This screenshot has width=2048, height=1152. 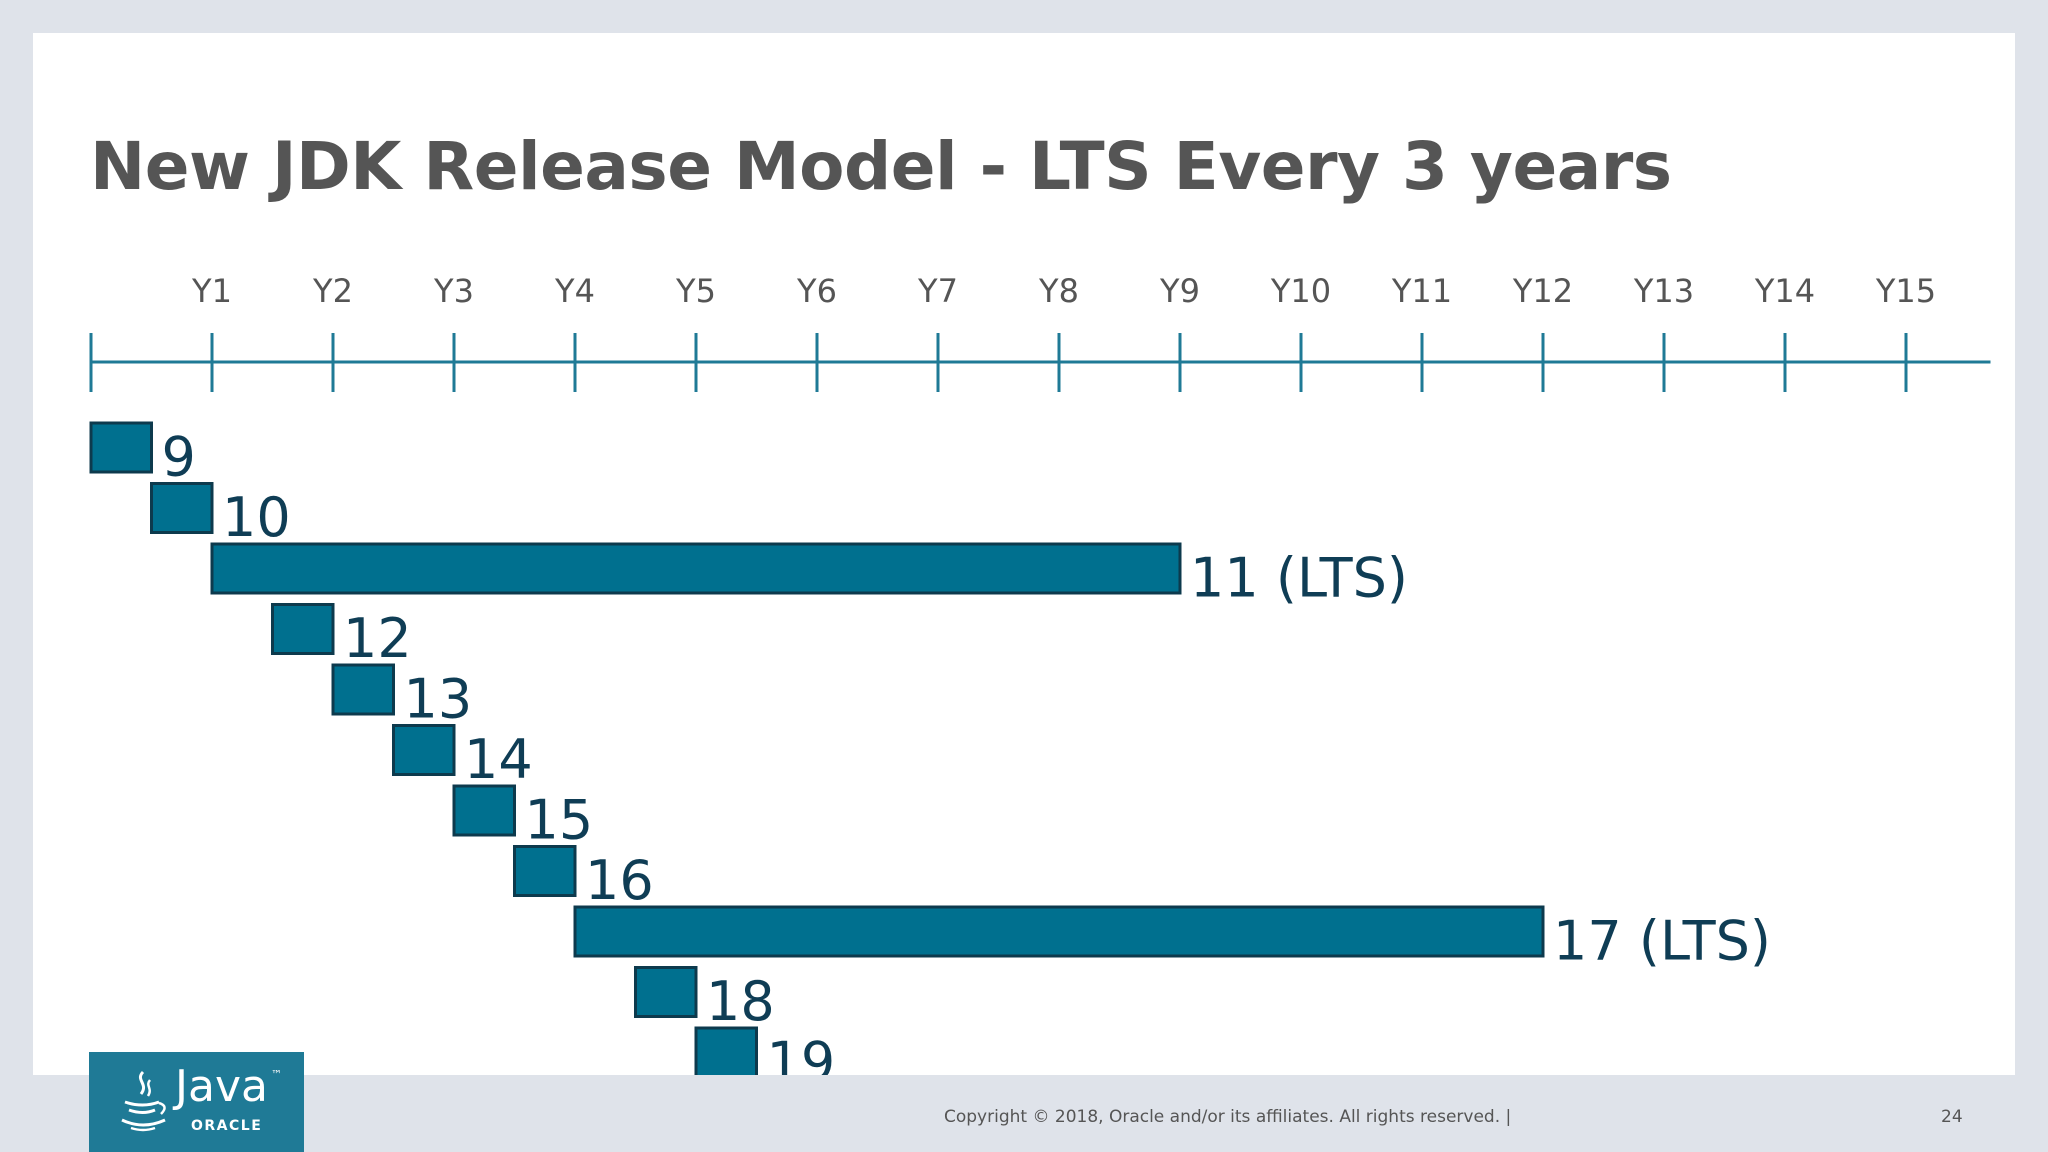 I want to click on year-label-y13: Y13, so click(x=1663, y=291).